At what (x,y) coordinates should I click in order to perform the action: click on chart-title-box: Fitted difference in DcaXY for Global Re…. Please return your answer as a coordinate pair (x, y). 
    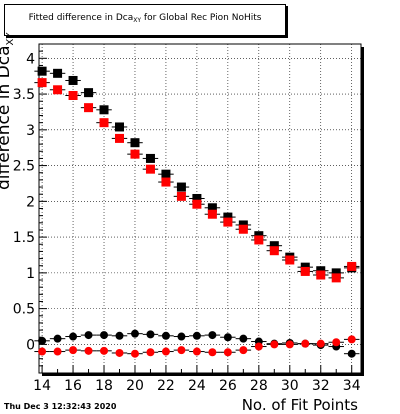
    Looking at the image, I should click on (145, 20).